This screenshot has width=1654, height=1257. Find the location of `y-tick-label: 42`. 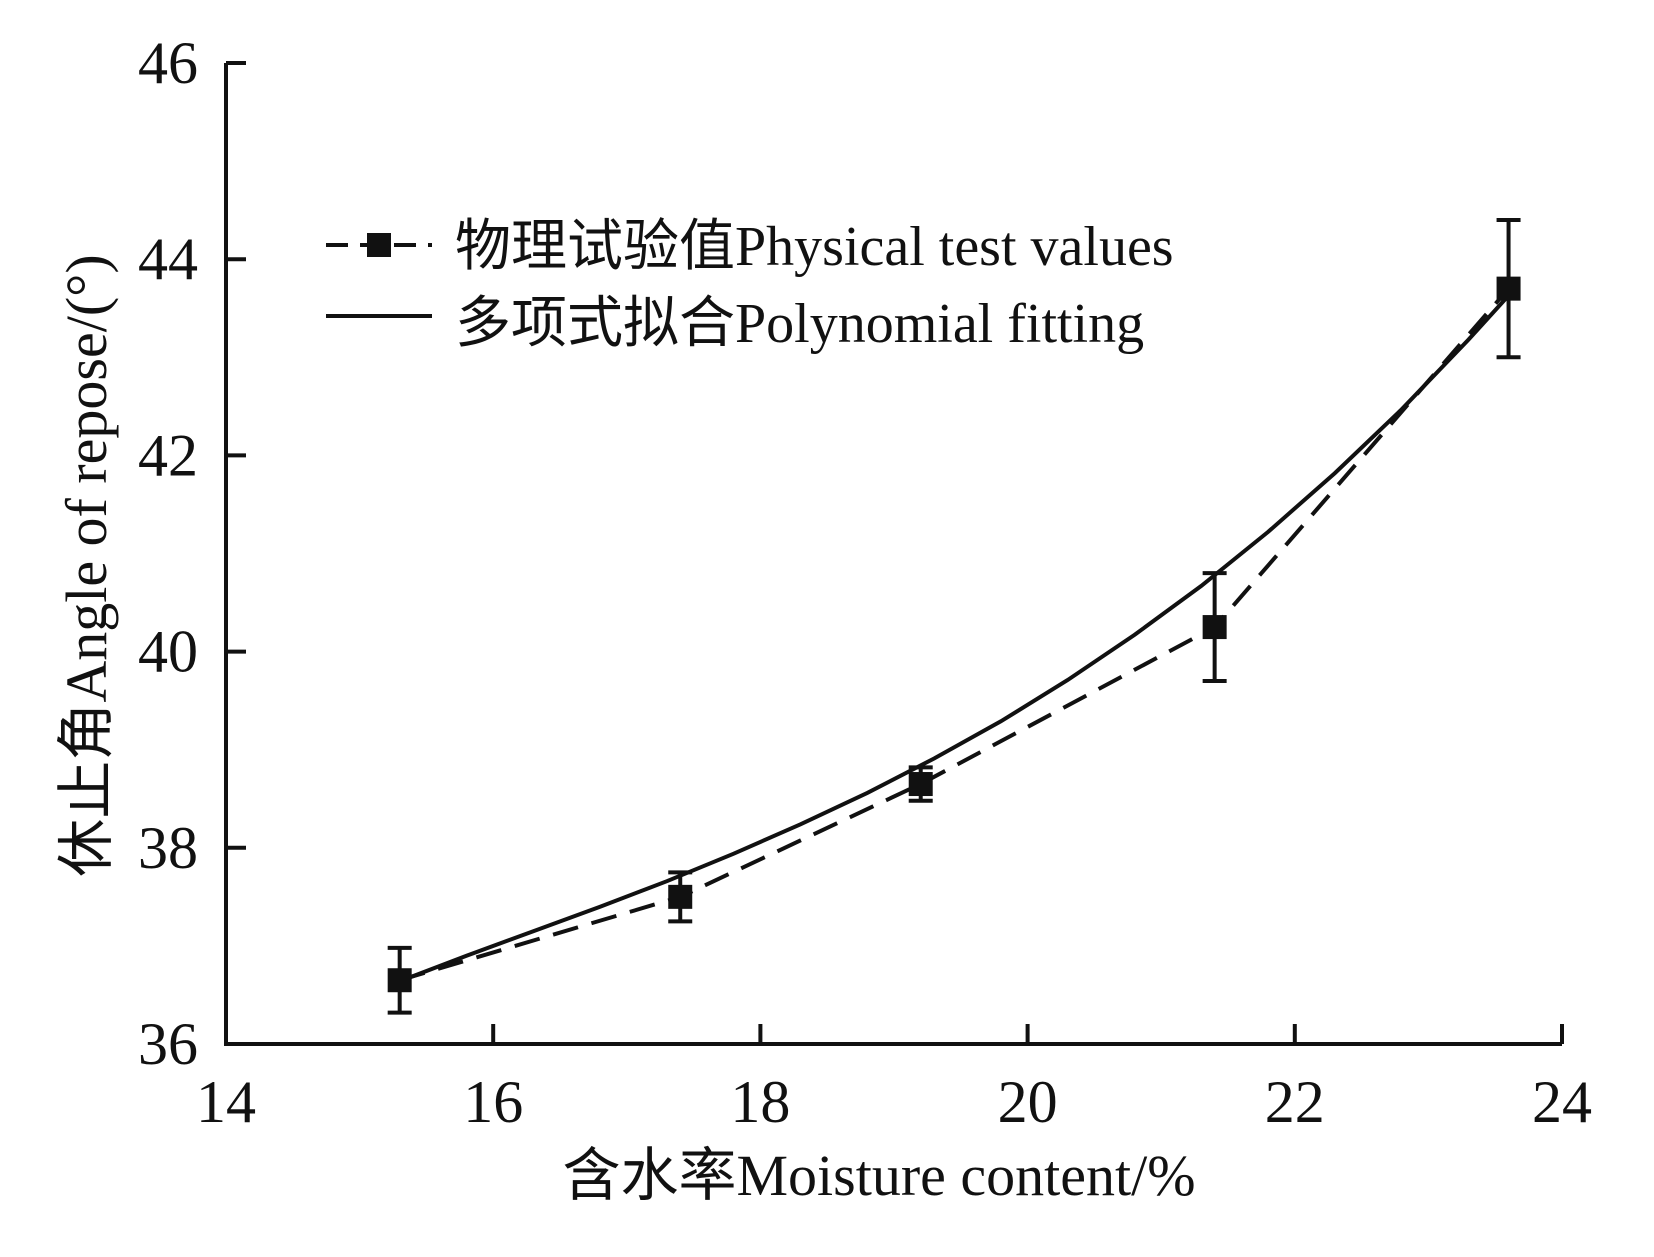

y-tick-label: 42 is located at coordinates (168, 455).